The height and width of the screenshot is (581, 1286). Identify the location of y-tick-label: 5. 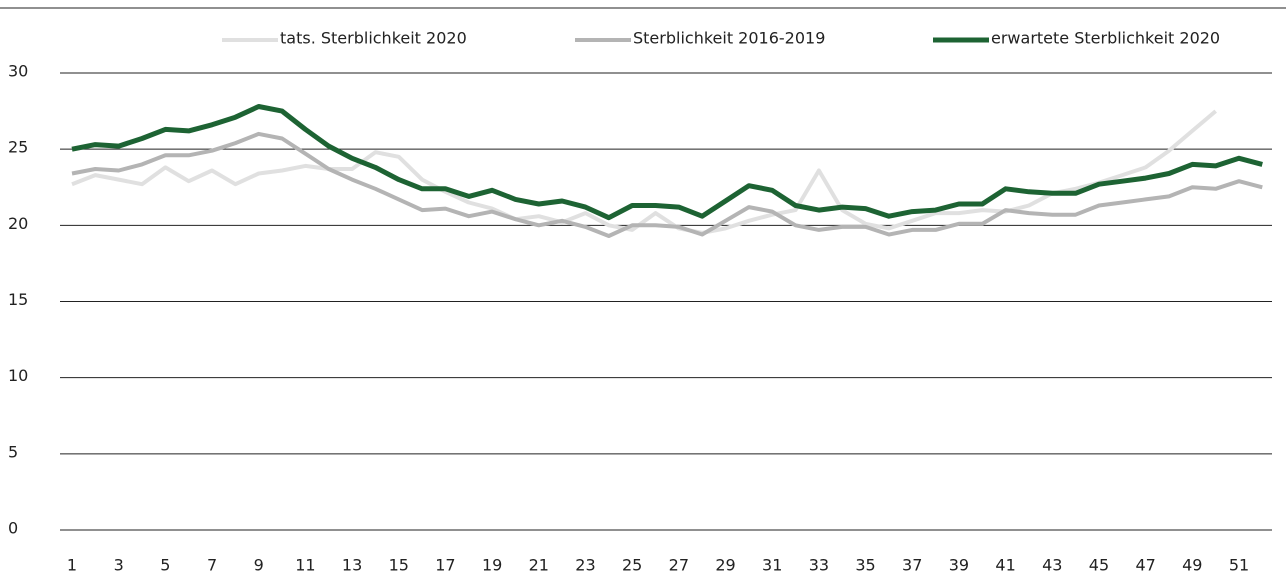
(13, 451).